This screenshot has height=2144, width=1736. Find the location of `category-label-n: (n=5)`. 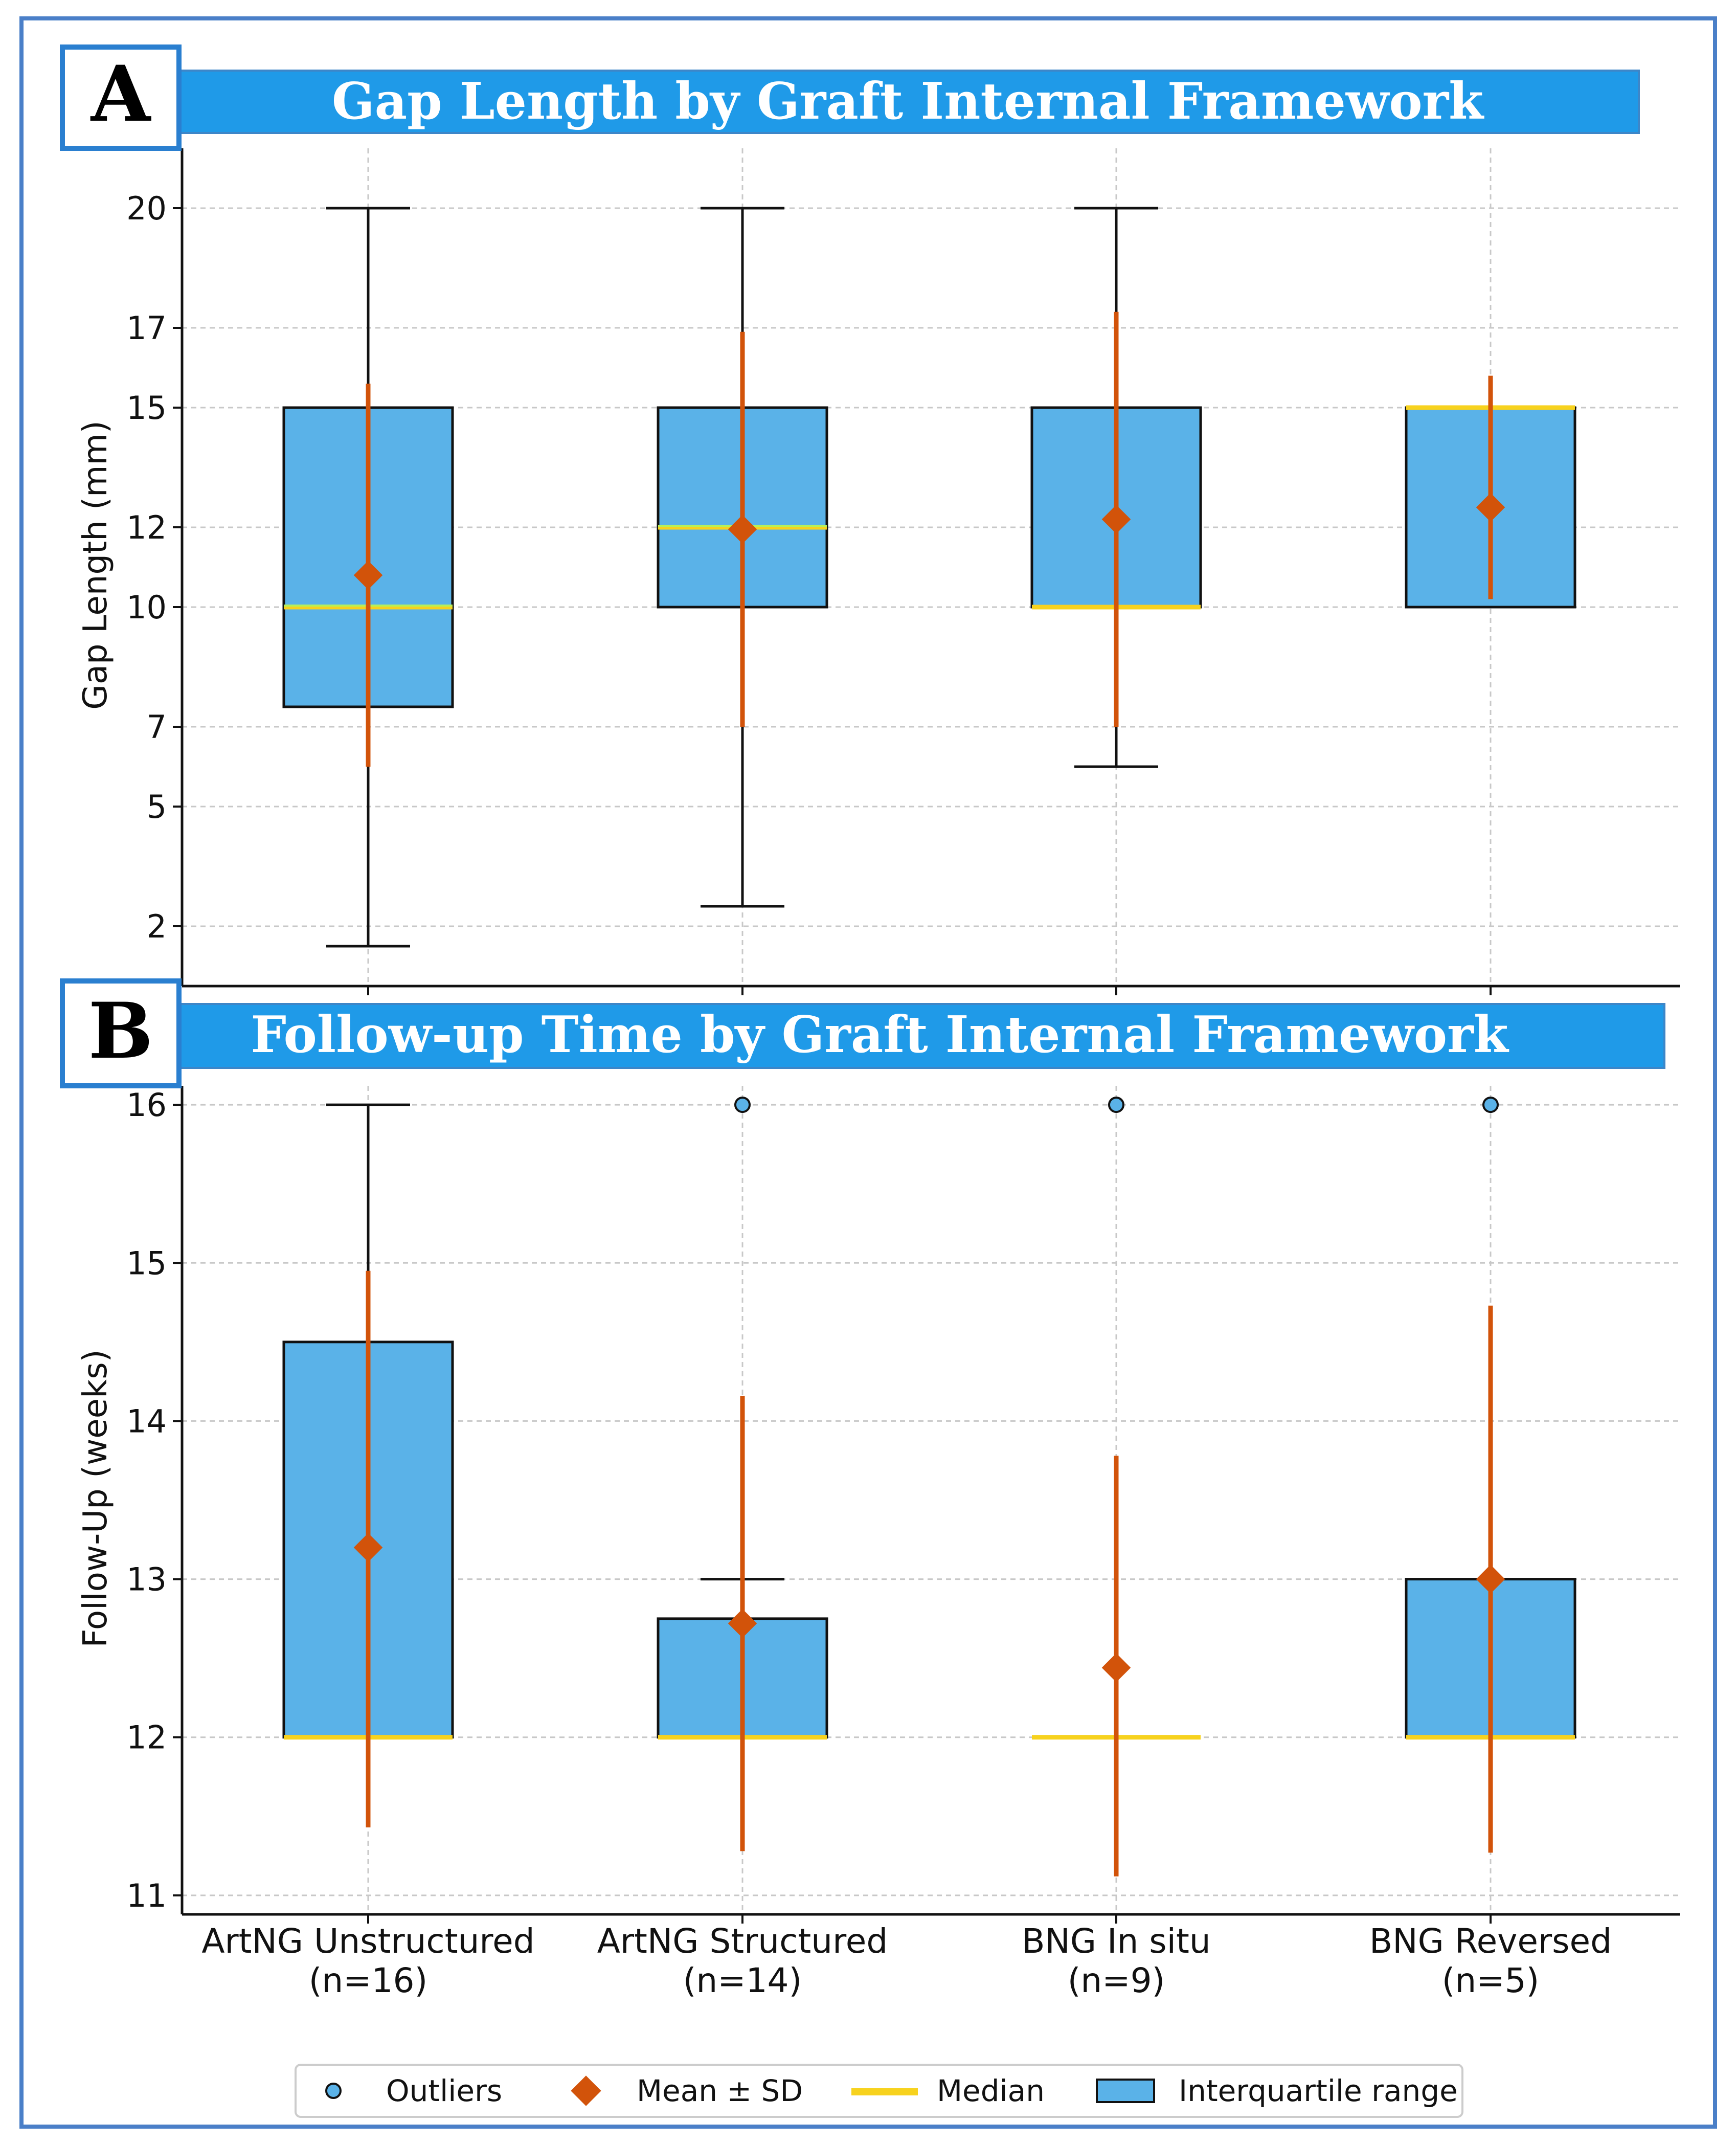

category-label-n: (n=5) is located at coordinates (1491, 1980).